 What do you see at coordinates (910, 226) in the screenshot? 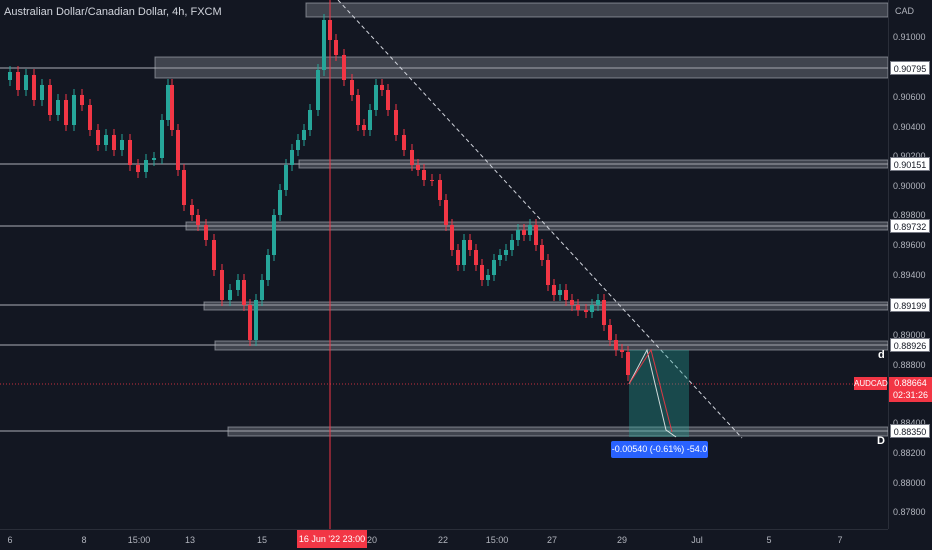
I see `level-tag: 0.89732` at bounding box center [910, 226].